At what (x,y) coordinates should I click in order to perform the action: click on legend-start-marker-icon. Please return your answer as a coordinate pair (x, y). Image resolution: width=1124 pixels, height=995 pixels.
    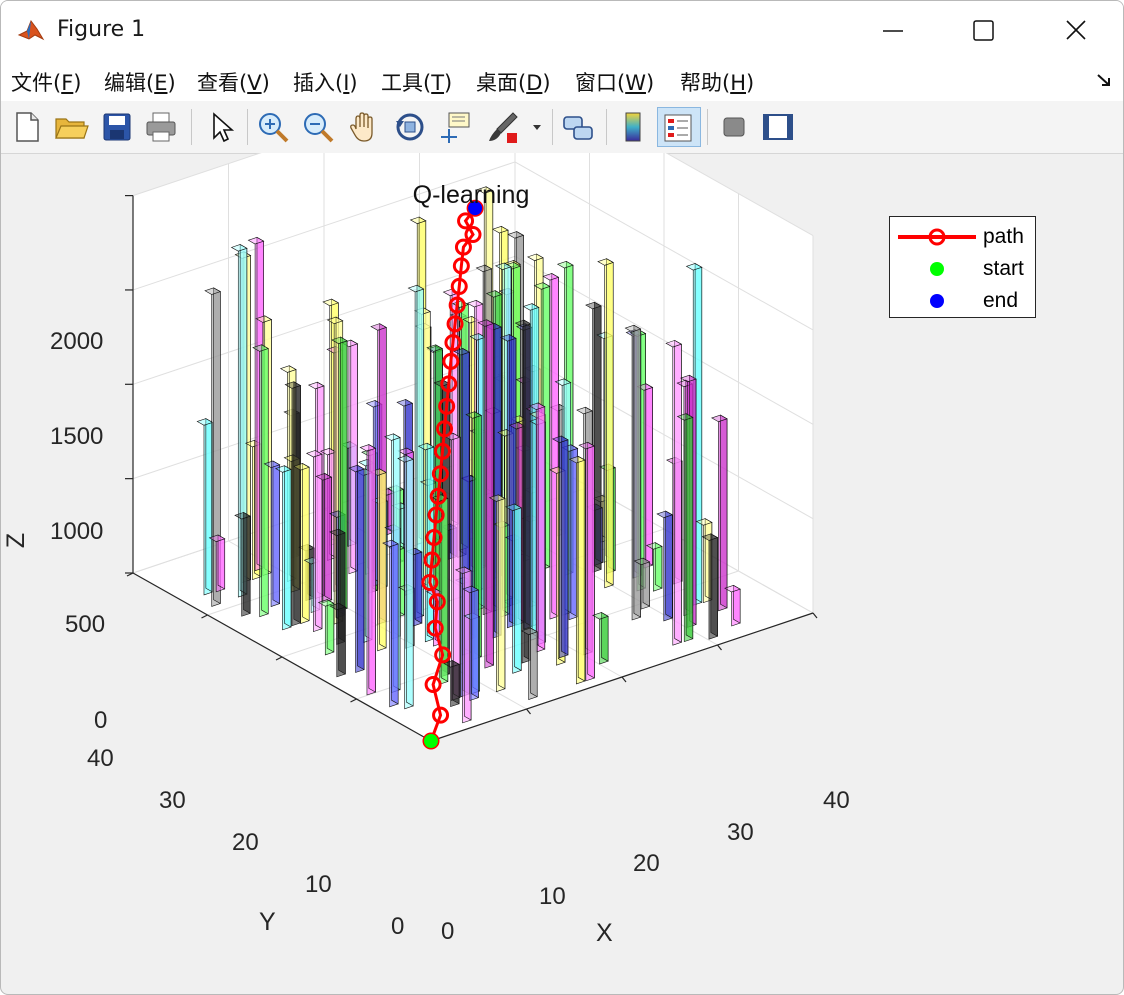
    Looking at the image, I should click on (937, 269).